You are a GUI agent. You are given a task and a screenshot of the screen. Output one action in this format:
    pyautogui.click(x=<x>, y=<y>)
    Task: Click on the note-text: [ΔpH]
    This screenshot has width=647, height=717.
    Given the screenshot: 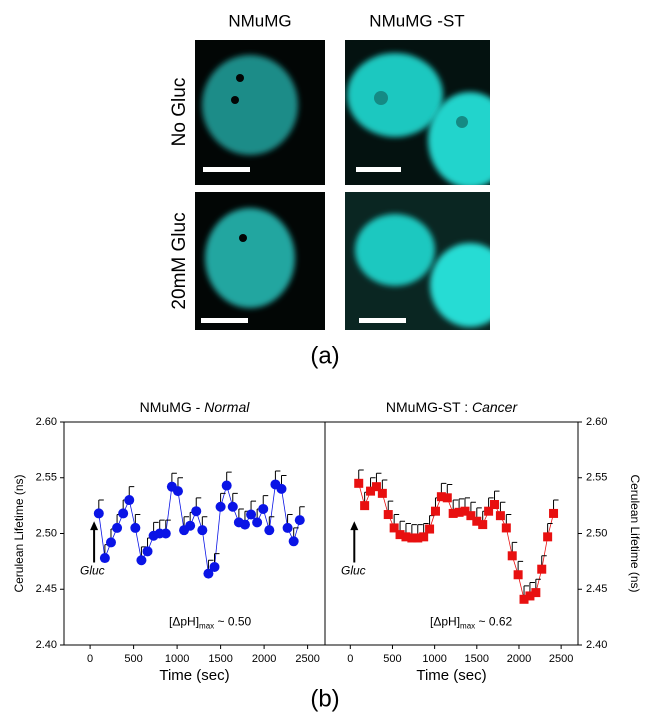 What is the action you would take?
    pyautogui.click(x=445, y=622)
    